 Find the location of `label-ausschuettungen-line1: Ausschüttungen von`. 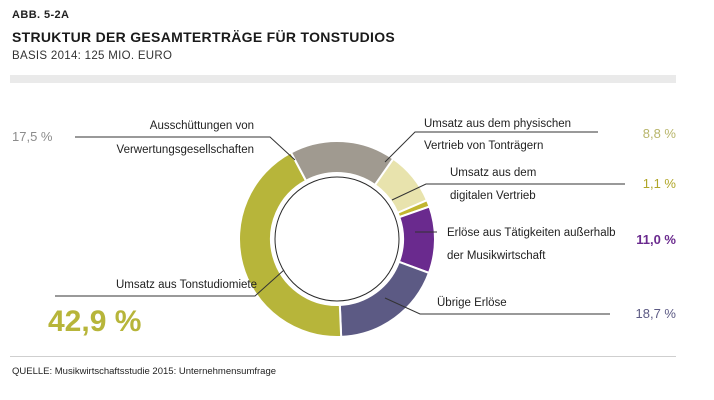

label-ausschuettungen-line1: Ausschüttungen von is located at coordinates (202, 126).